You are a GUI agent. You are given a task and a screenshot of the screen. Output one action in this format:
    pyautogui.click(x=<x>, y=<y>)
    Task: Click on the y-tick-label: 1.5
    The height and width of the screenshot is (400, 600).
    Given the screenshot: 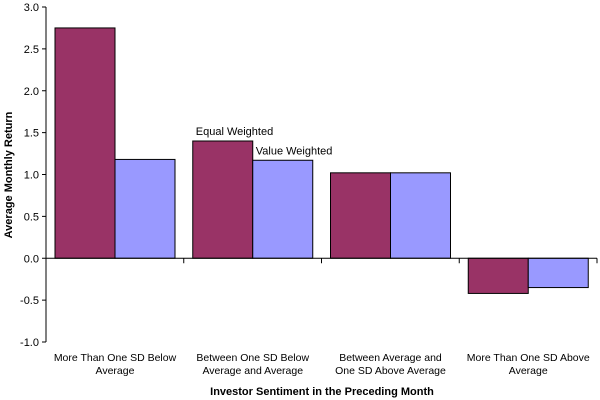 What is the action you would take?
    pyautogui.click(x=31, y=134)
    